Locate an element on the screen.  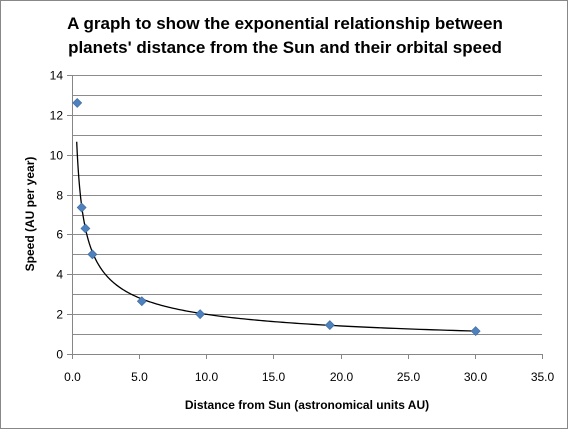
y-tick-label: 4 is located at coordinates (59, 275).